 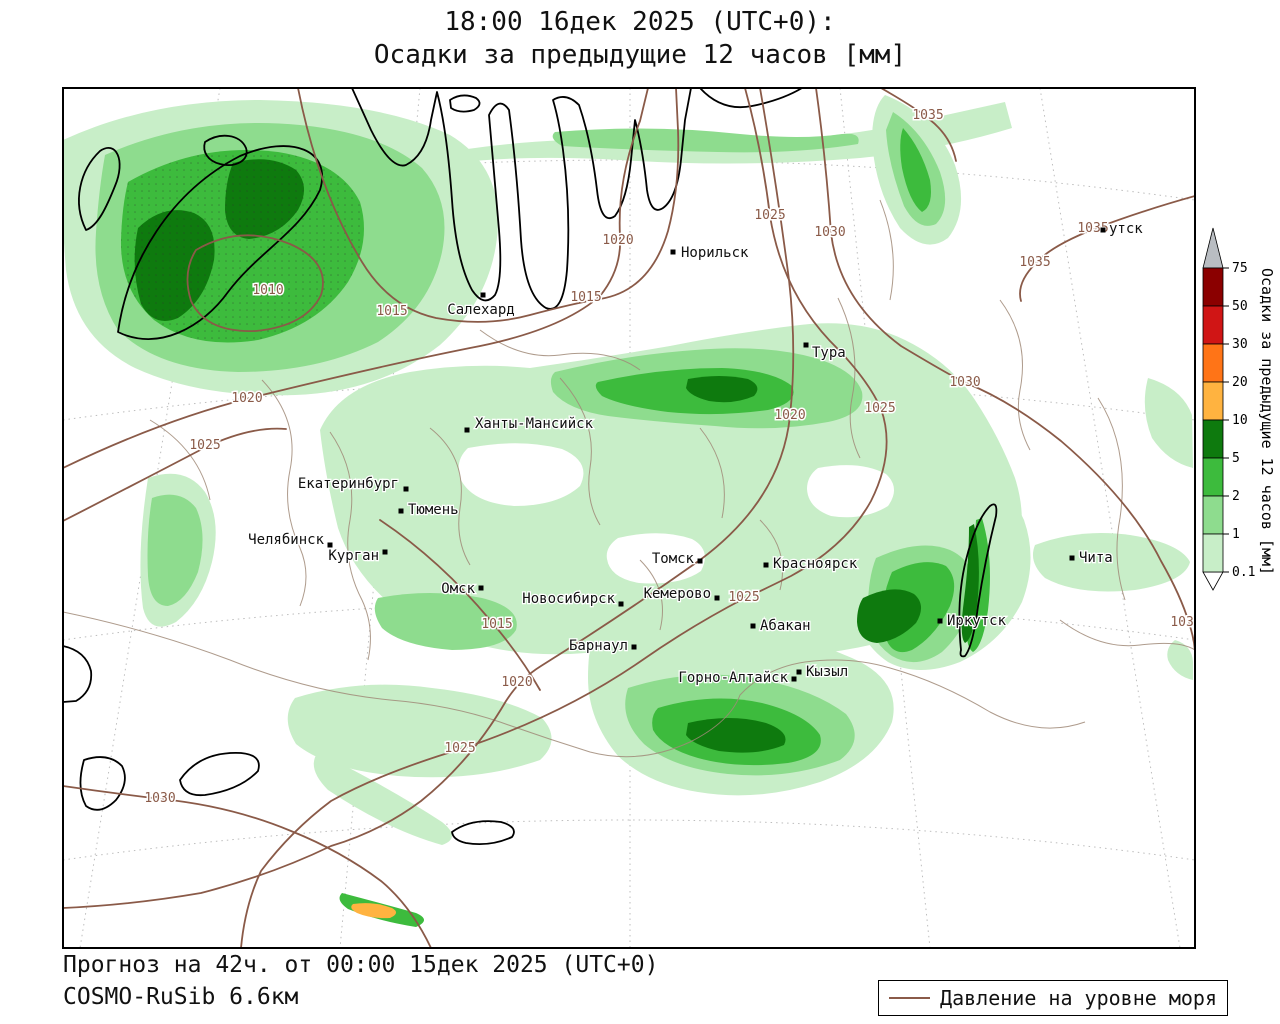 I want to click on pressure-legend-label: Давление на уровне моря, so click(x=1078, y=998).